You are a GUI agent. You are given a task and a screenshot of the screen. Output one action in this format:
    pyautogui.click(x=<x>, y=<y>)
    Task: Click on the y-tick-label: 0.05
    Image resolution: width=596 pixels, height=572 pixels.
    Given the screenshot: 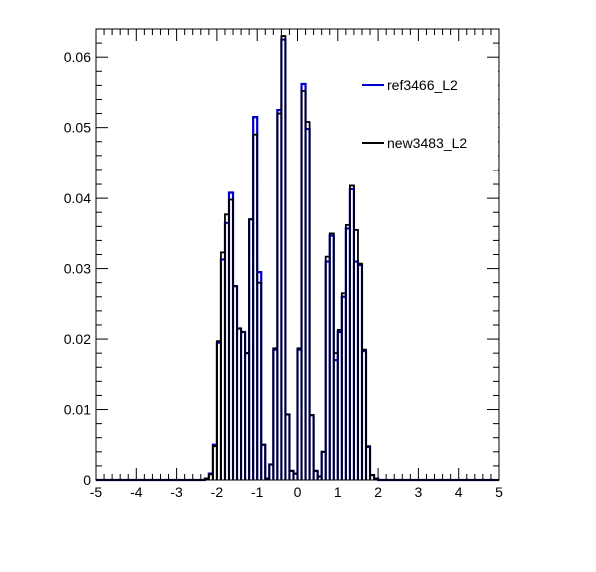 What is the action you would take?
    pyautogui.click(x=77, y=128)
    